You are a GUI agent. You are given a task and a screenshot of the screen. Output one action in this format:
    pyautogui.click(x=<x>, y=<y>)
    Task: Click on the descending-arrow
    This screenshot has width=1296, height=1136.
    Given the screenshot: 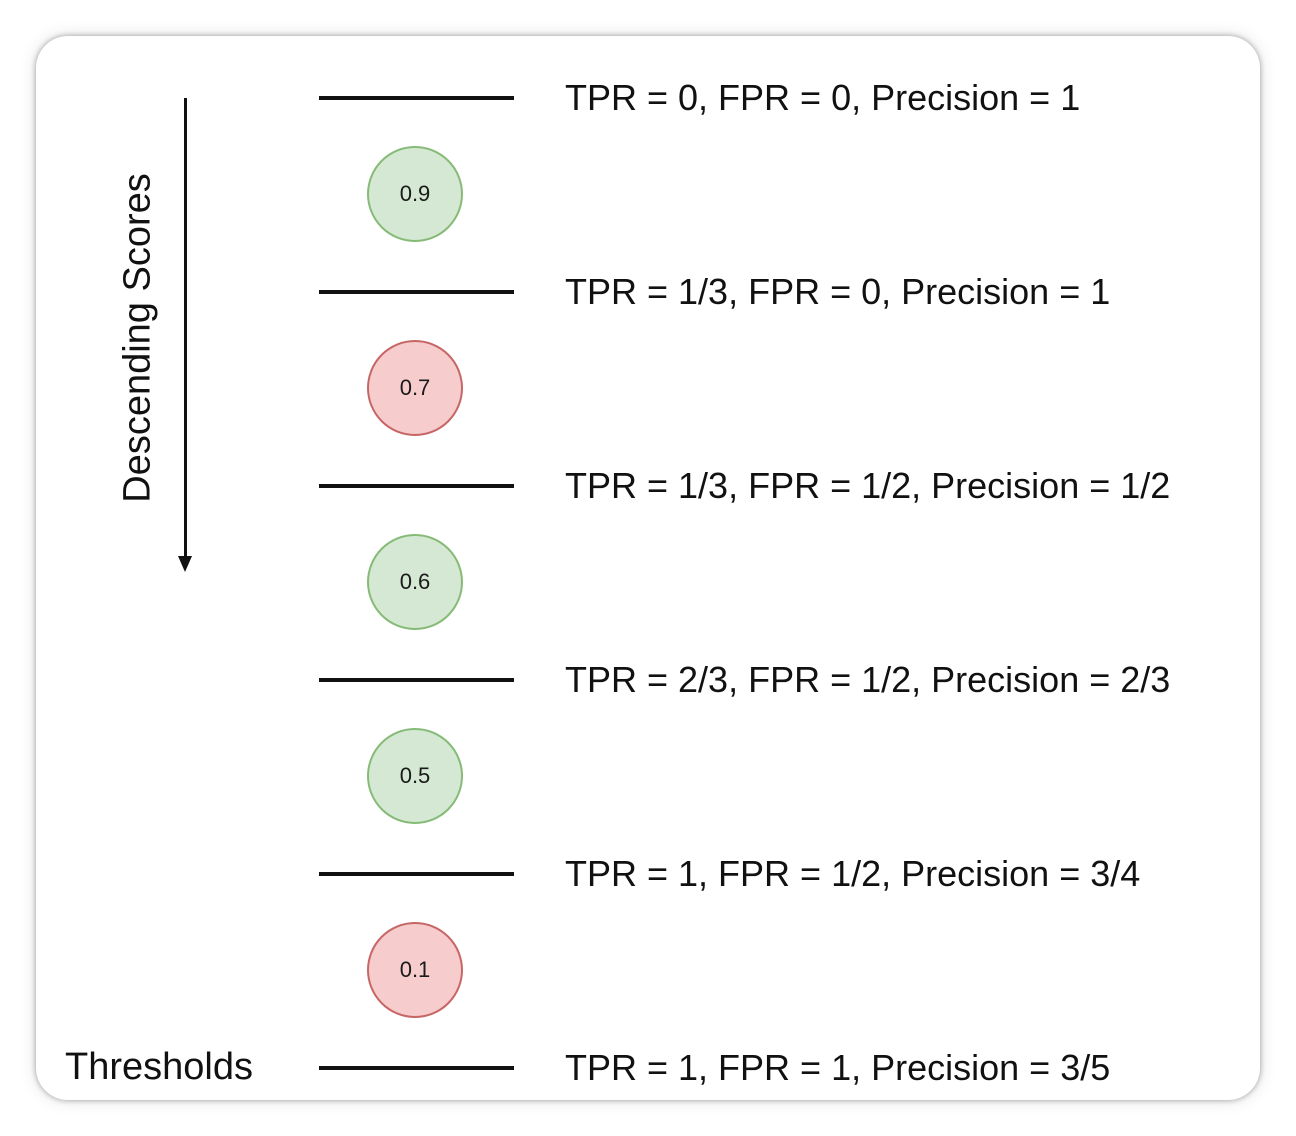 What is the action you would take?
    pyautogui.click(x=185, y=329)
    